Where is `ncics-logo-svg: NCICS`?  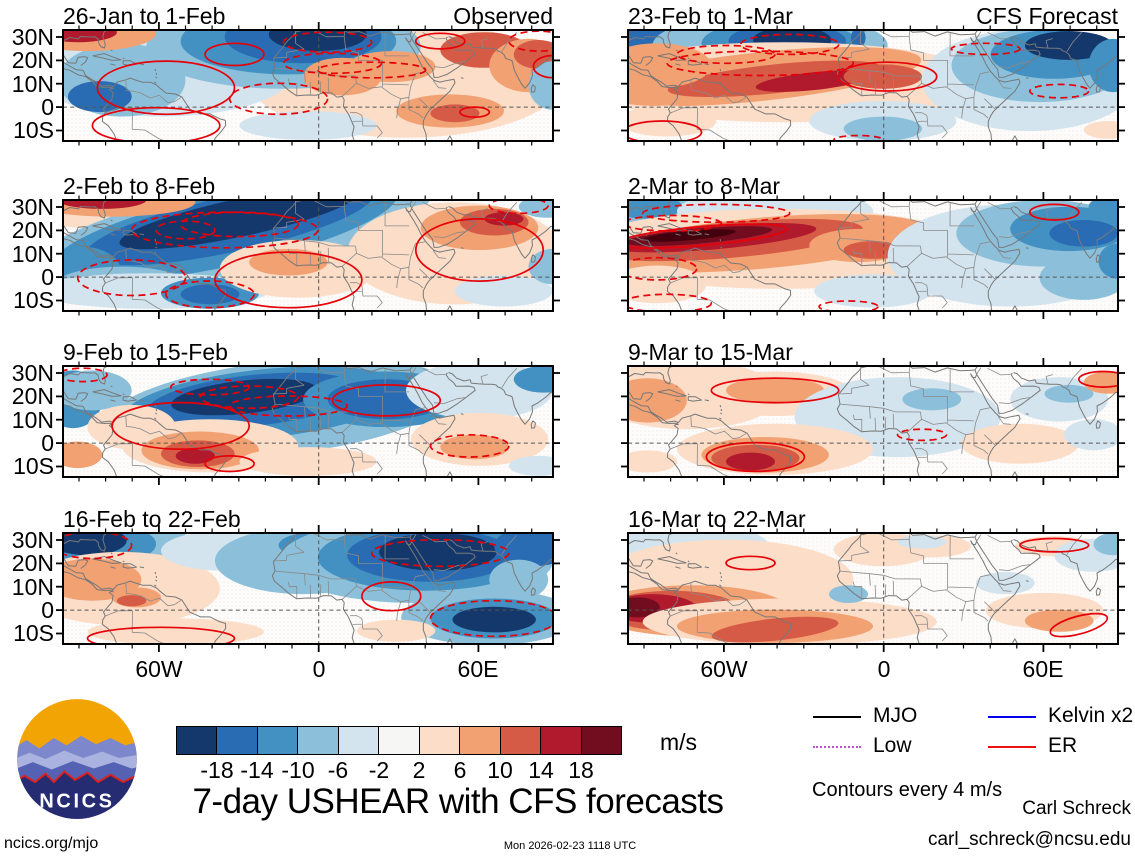 ncics-logo-svg: NCICS is located at coordinates (77, 759).